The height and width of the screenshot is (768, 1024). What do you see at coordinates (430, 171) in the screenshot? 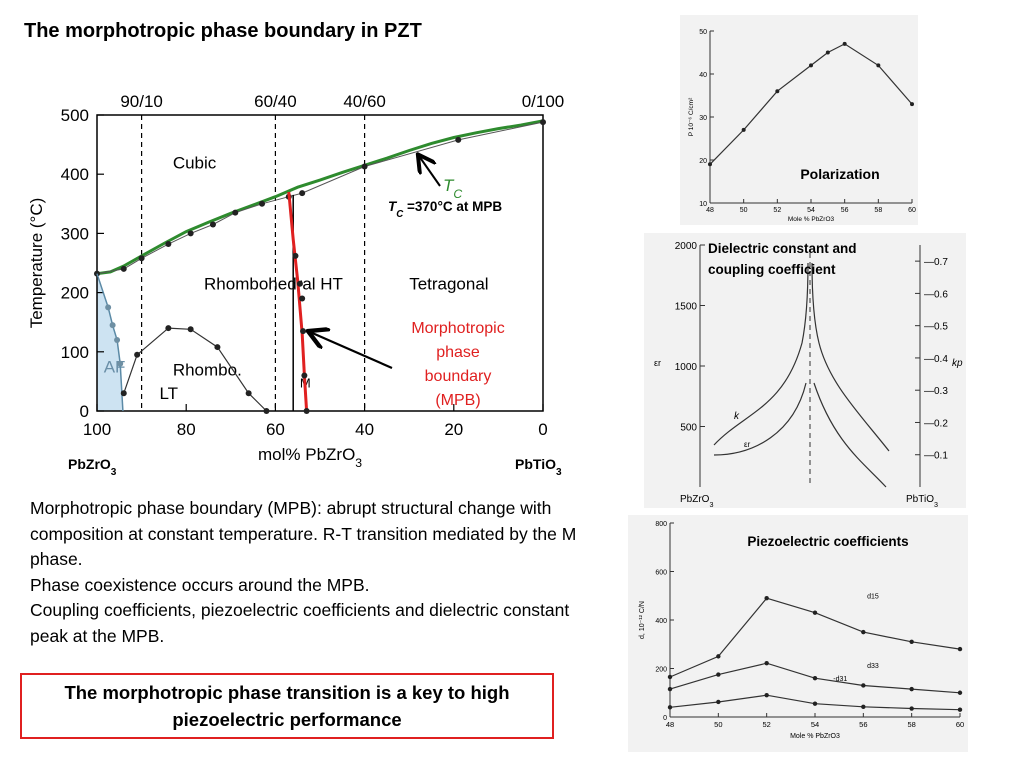
I see `tc-arrow` at bounding box center [430, 171].